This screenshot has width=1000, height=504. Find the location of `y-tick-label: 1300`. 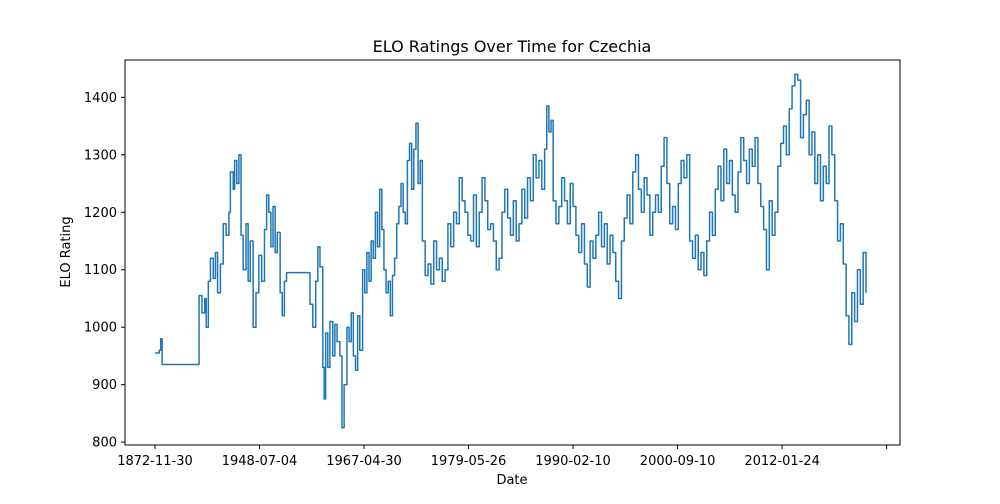

y-tick-label: 1300 is located at coordinates (100, 155).